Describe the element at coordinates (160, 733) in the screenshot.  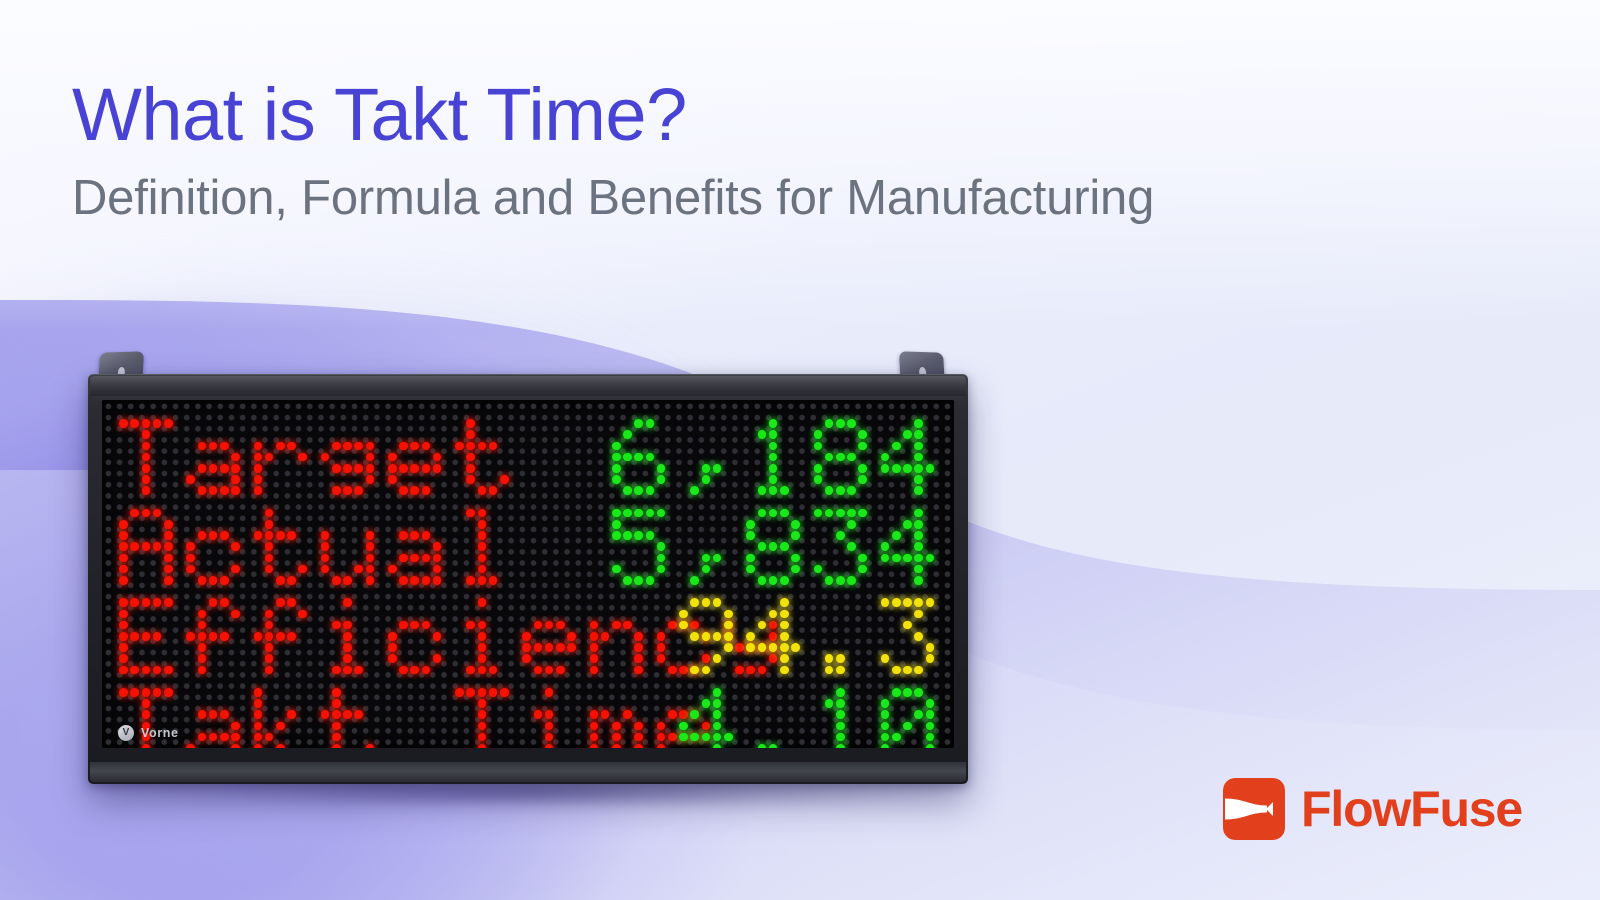
I see `device-brand-label: Vorne` at that location.